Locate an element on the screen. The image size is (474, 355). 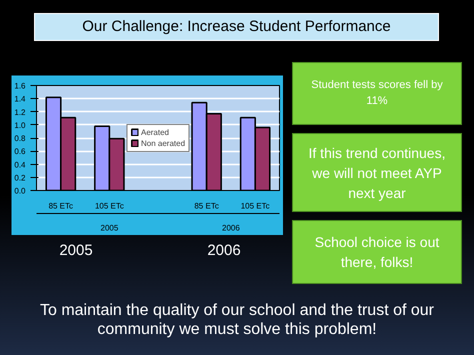
y-tick-label: 0.2 is located at coordinates (20, 177).